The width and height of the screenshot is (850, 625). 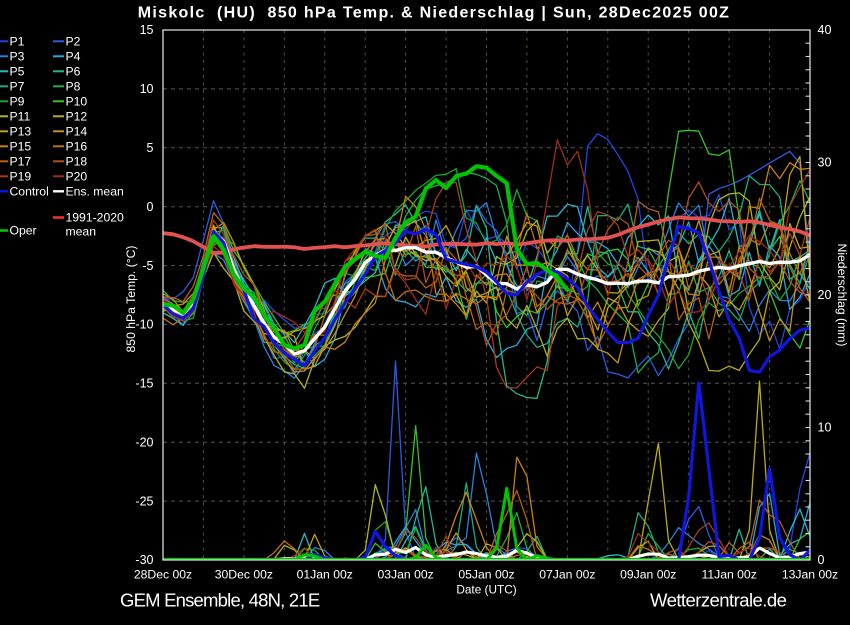 I want to click on svg-text: Control, so click(x=29, y=191).